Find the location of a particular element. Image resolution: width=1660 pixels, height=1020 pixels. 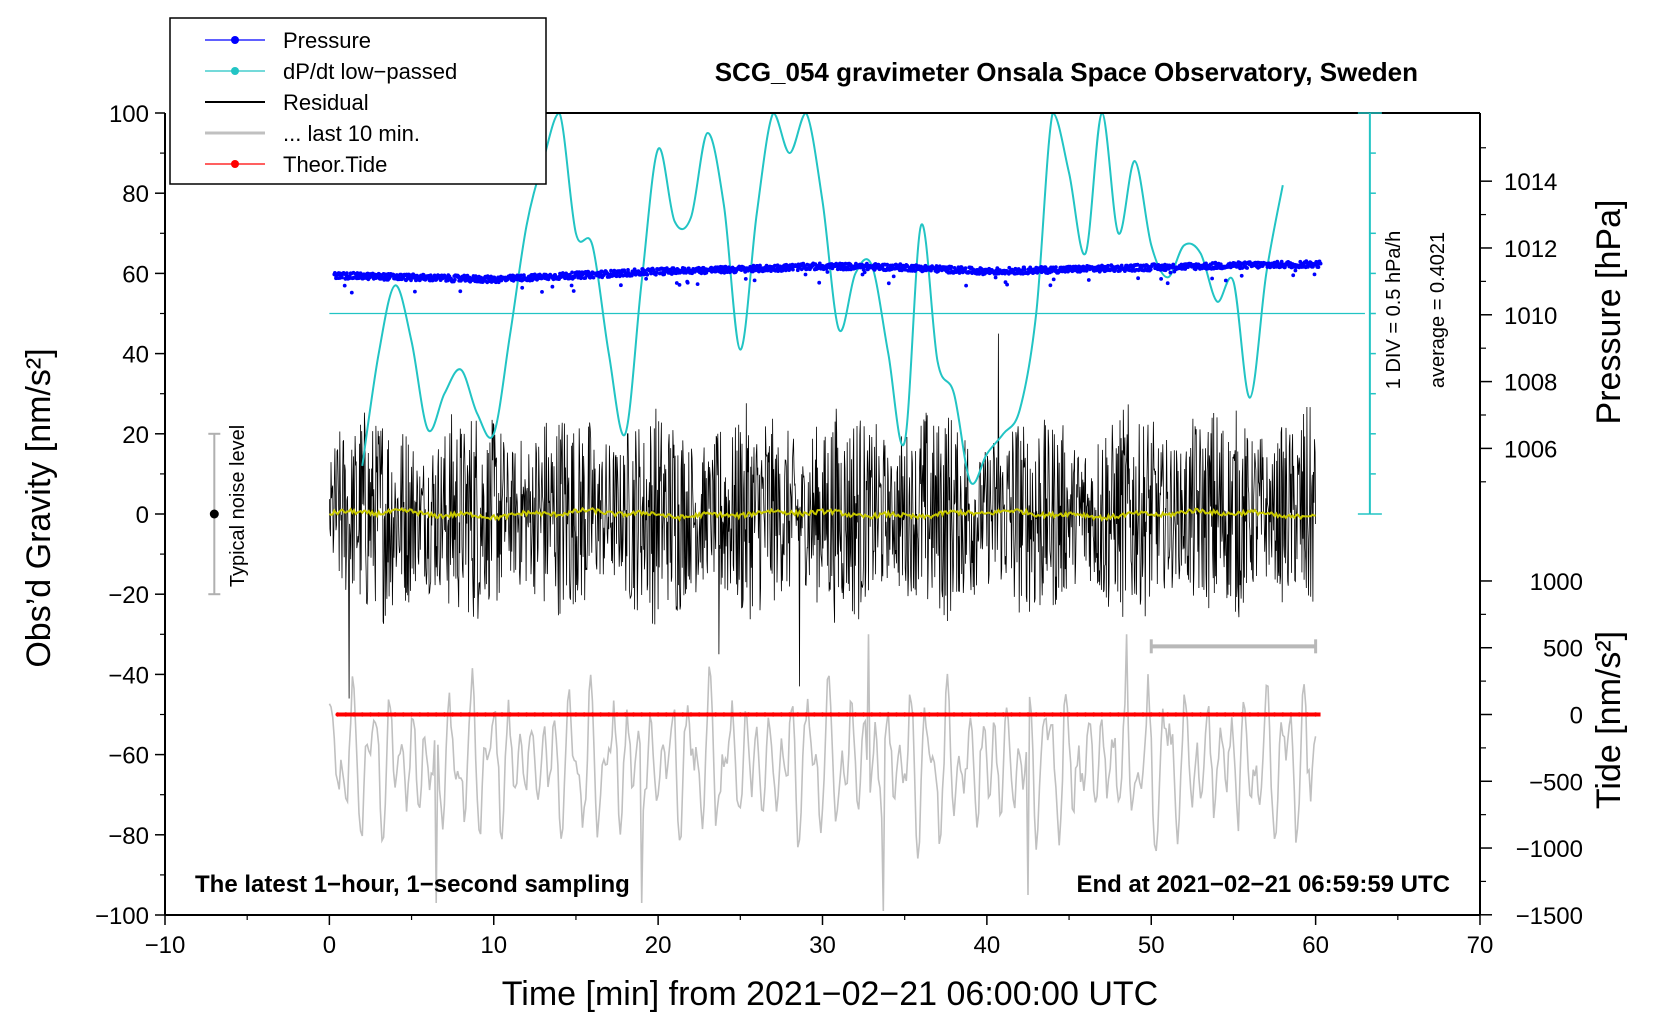

y-left-tick-label: 60 is located at coordinates (135, 274).